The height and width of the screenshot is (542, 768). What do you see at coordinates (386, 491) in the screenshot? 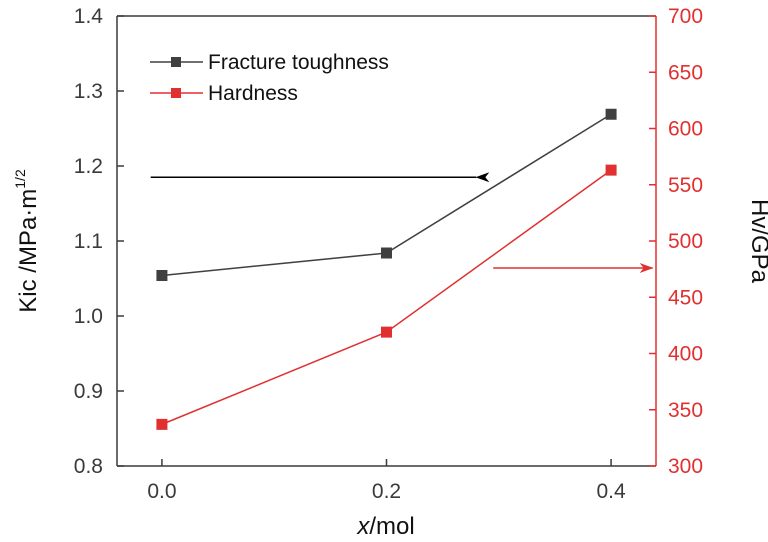
I see `x-tick-label: 0.2` at bounding box center [386, 491].